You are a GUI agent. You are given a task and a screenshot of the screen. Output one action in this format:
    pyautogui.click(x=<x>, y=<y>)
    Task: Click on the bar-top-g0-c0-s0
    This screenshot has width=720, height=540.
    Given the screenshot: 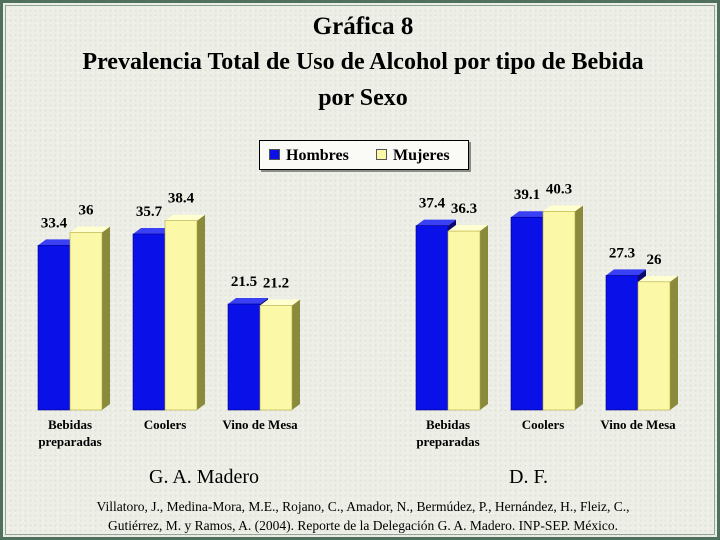 What is the action you would take?
    pyautogui.click(x=58, y=242)
    